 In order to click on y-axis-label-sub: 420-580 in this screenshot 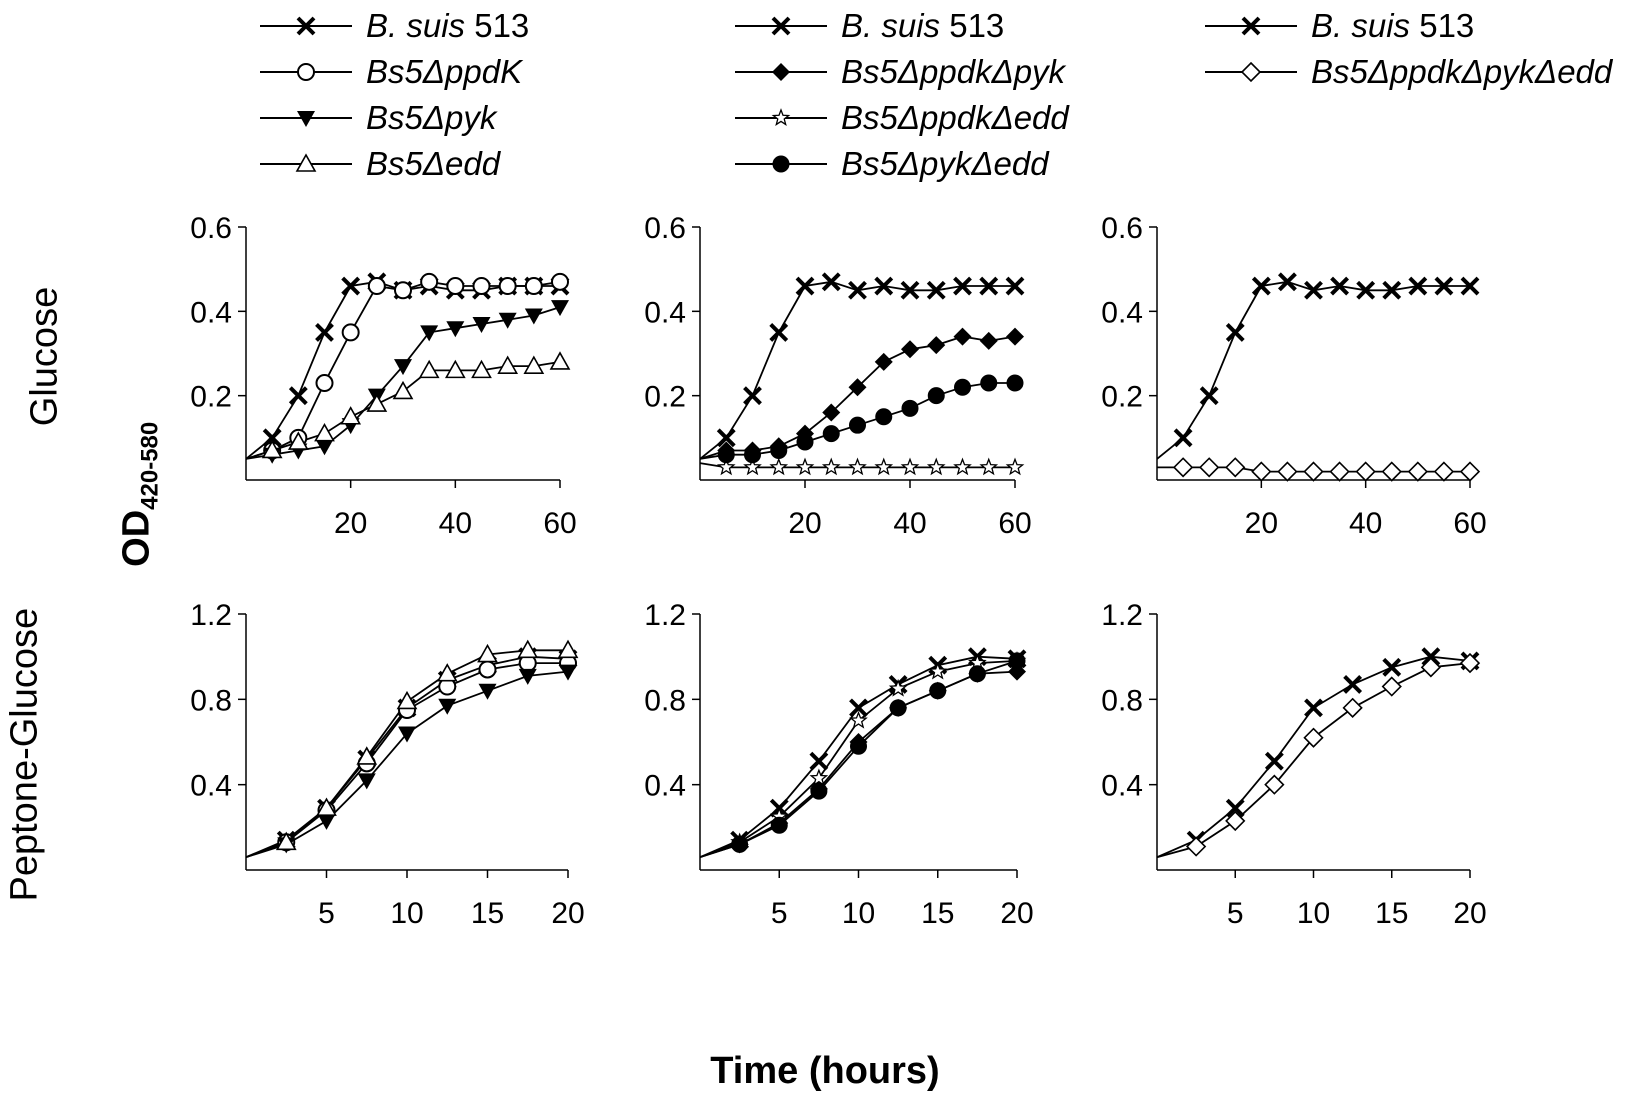, I will do `click(150, 465)`.